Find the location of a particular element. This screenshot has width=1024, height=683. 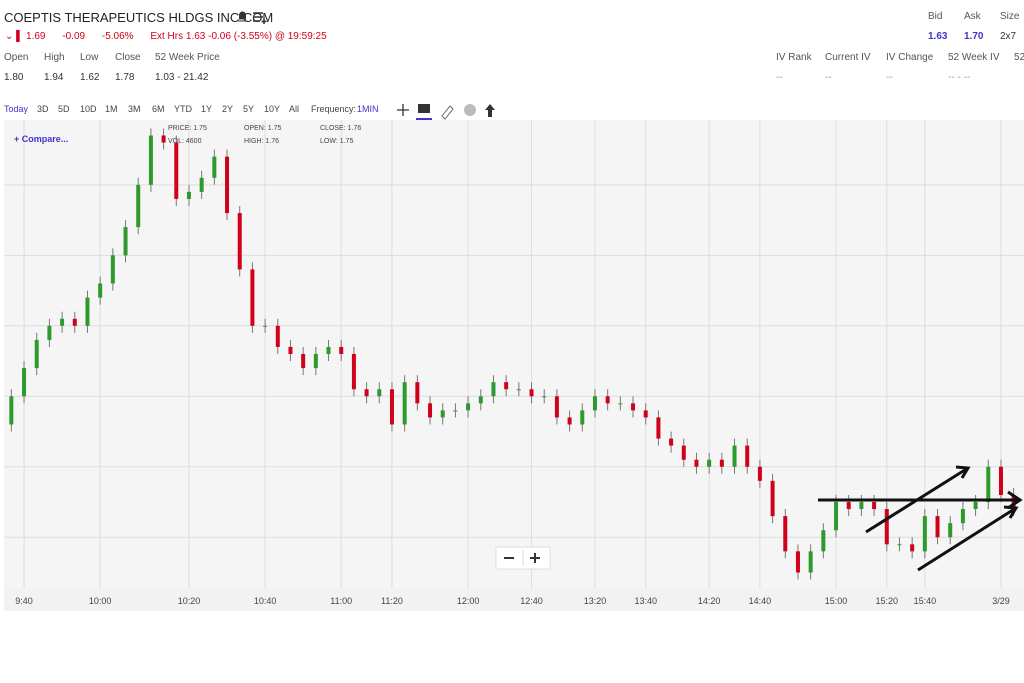

title: COEPTIS THERAPEUTICS HLDGS INC COM is located at coordinates (139, 17).